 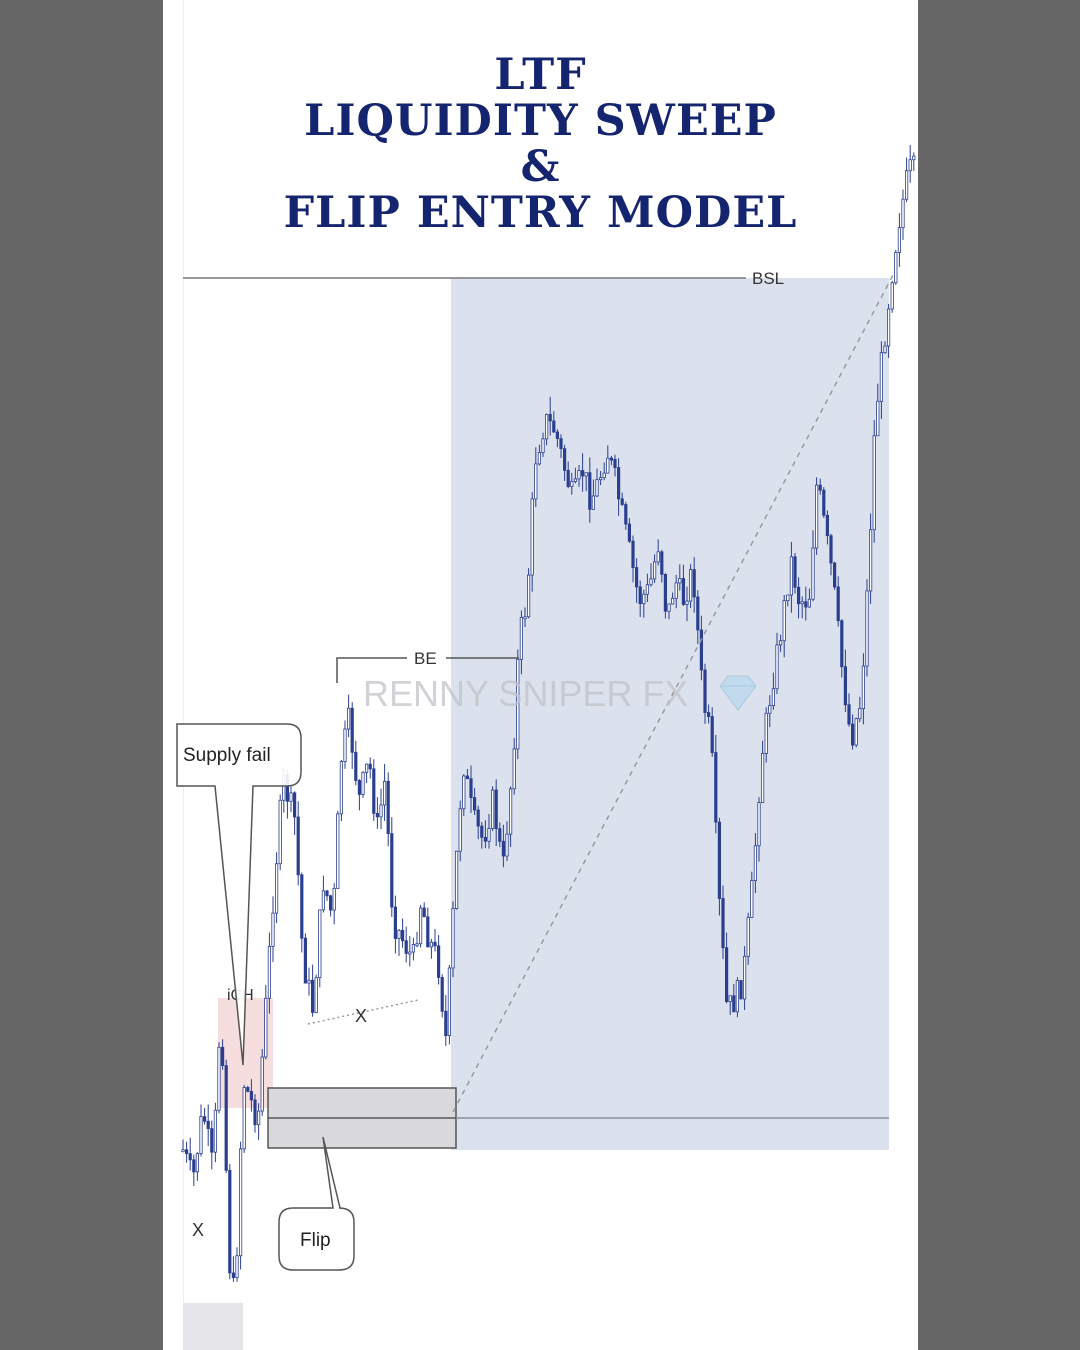 I want to click on title-line-2: LIQUIDITY SWEEP, so click(x=540, y=121).